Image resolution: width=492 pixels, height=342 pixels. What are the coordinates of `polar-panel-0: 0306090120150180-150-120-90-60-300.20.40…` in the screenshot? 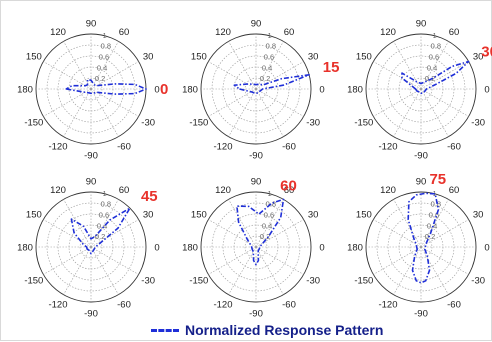 It's located at (92, 89).